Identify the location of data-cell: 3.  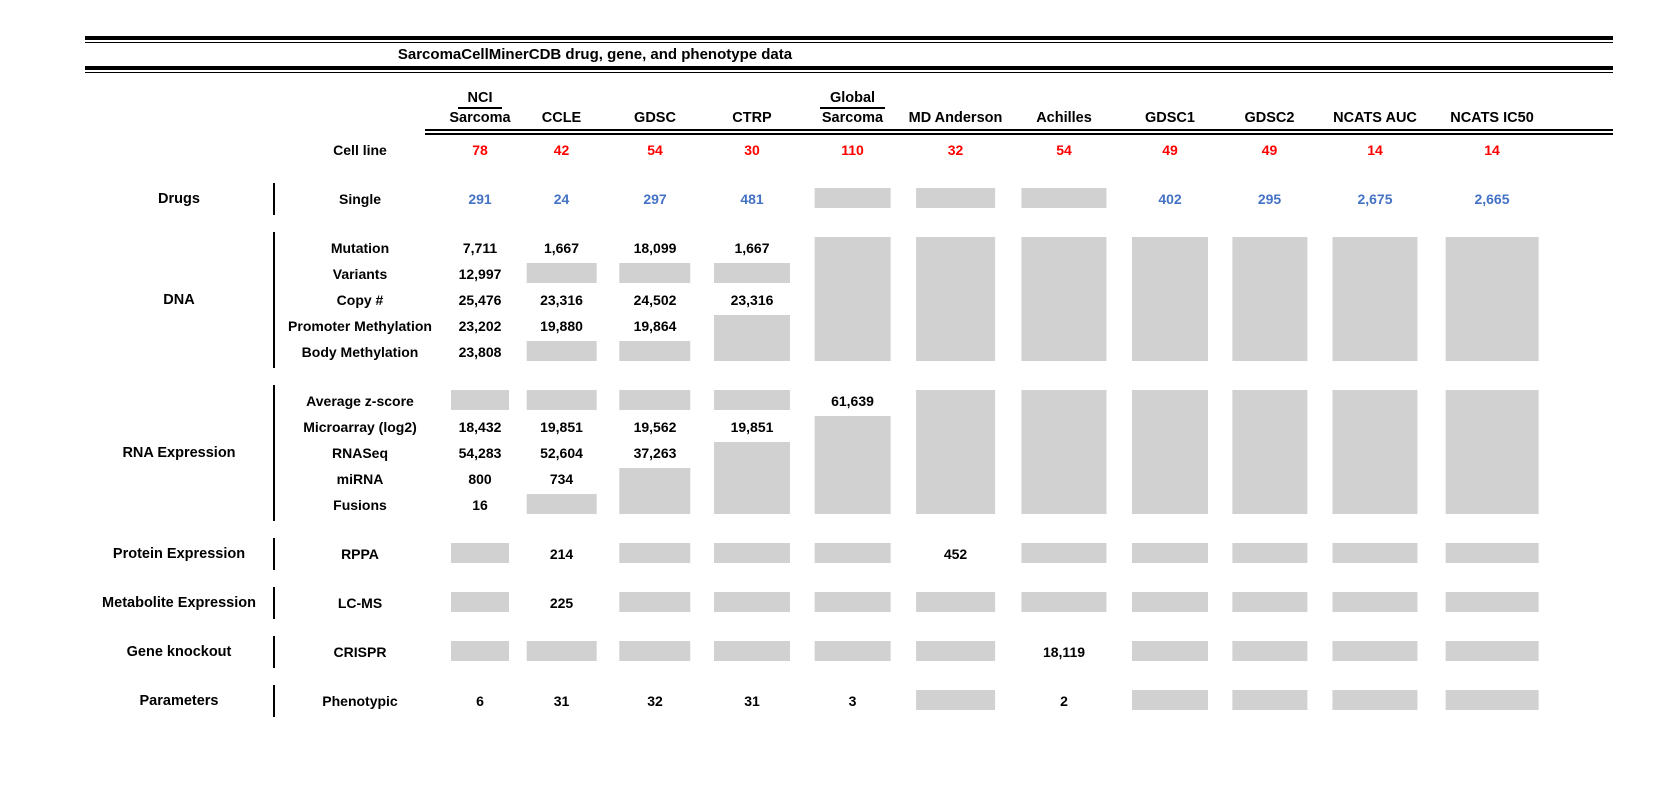
(852, 701).